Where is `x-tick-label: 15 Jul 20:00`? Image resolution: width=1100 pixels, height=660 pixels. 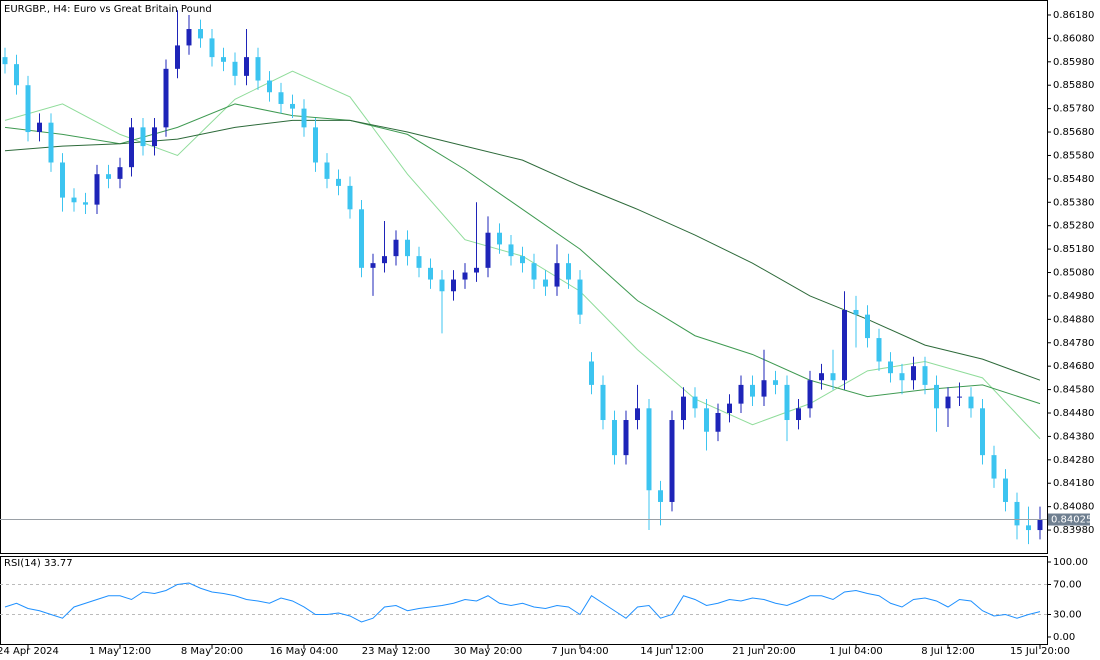
x-tick-label: 15 Jul 20:00 is located at coordinates (1040, 651).